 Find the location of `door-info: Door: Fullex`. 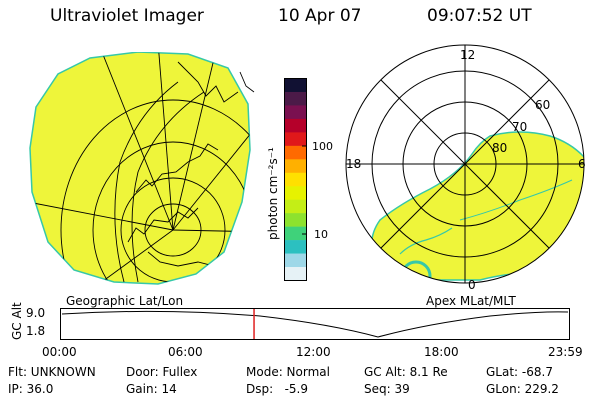

door-info: Door: Fullex is located at coordinates (162, 372).